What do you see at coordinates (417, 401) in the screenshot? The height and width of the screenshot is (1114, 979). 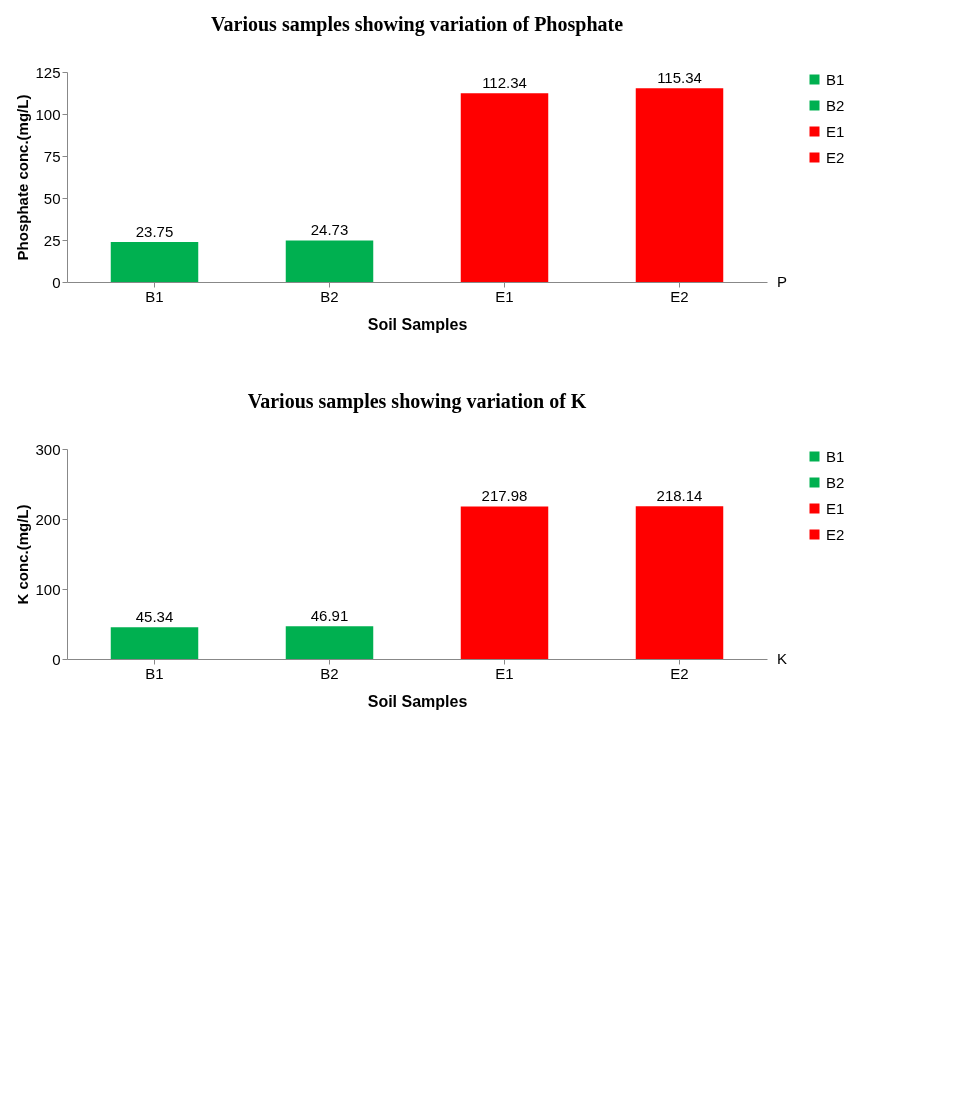 I see `chart-title: Various samples showing variation of K` at bounding box center [417, 401].